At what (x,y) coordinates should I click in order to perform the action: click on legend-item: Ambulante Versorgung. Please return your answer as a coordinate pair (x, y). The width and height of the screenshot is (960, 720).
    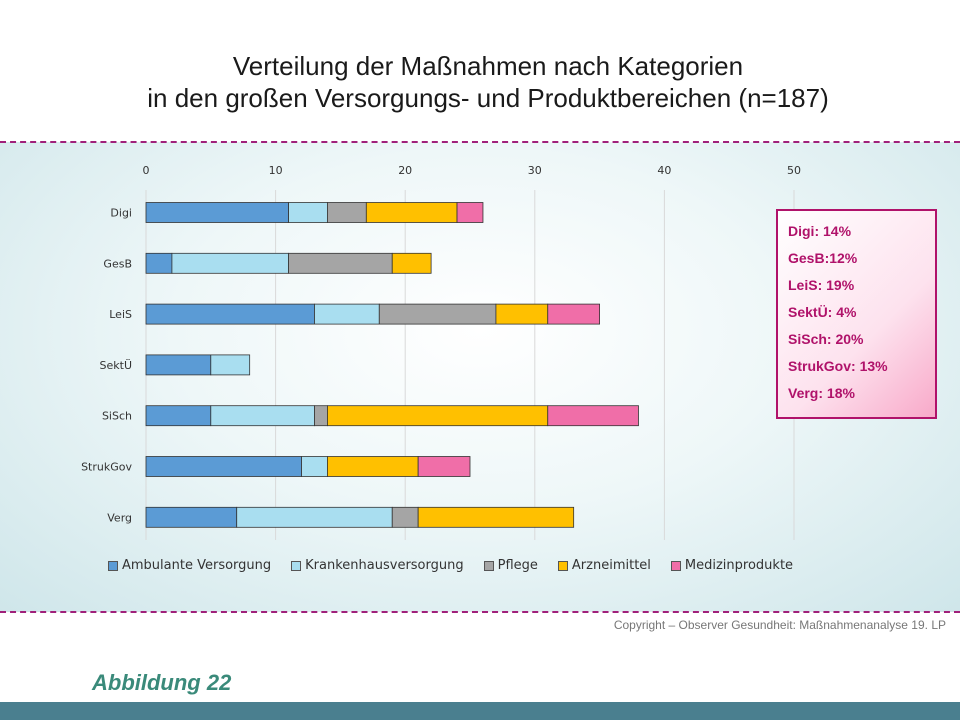
    Looking at the image, I should click on (189, 565).